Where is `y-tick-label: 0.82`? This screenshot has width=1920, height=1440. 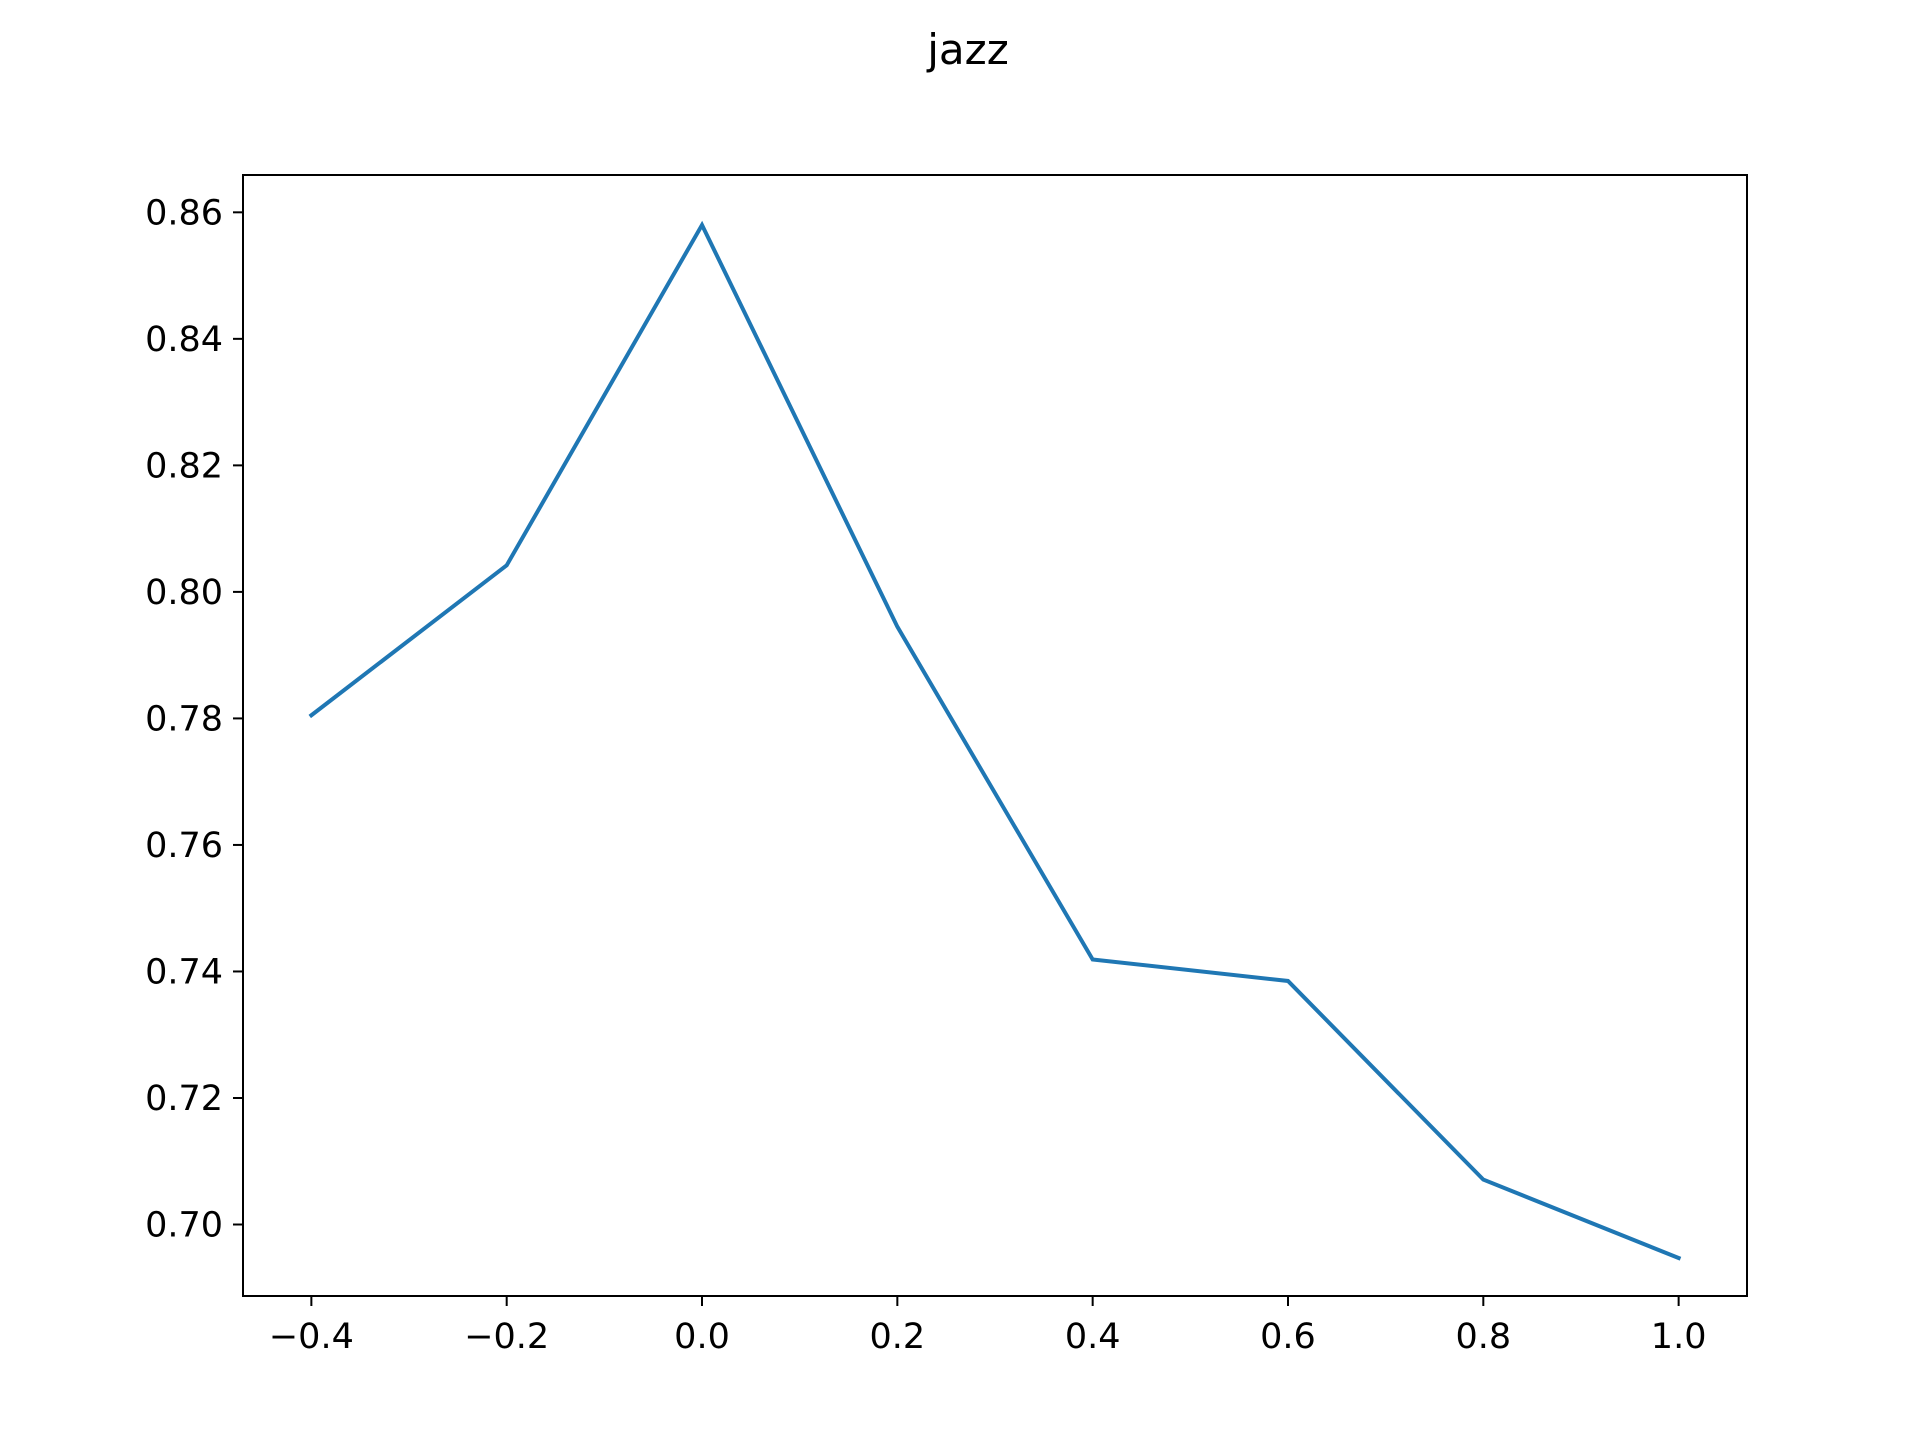
y-tick-label: 0.82 is located at coordinates (184, 466).